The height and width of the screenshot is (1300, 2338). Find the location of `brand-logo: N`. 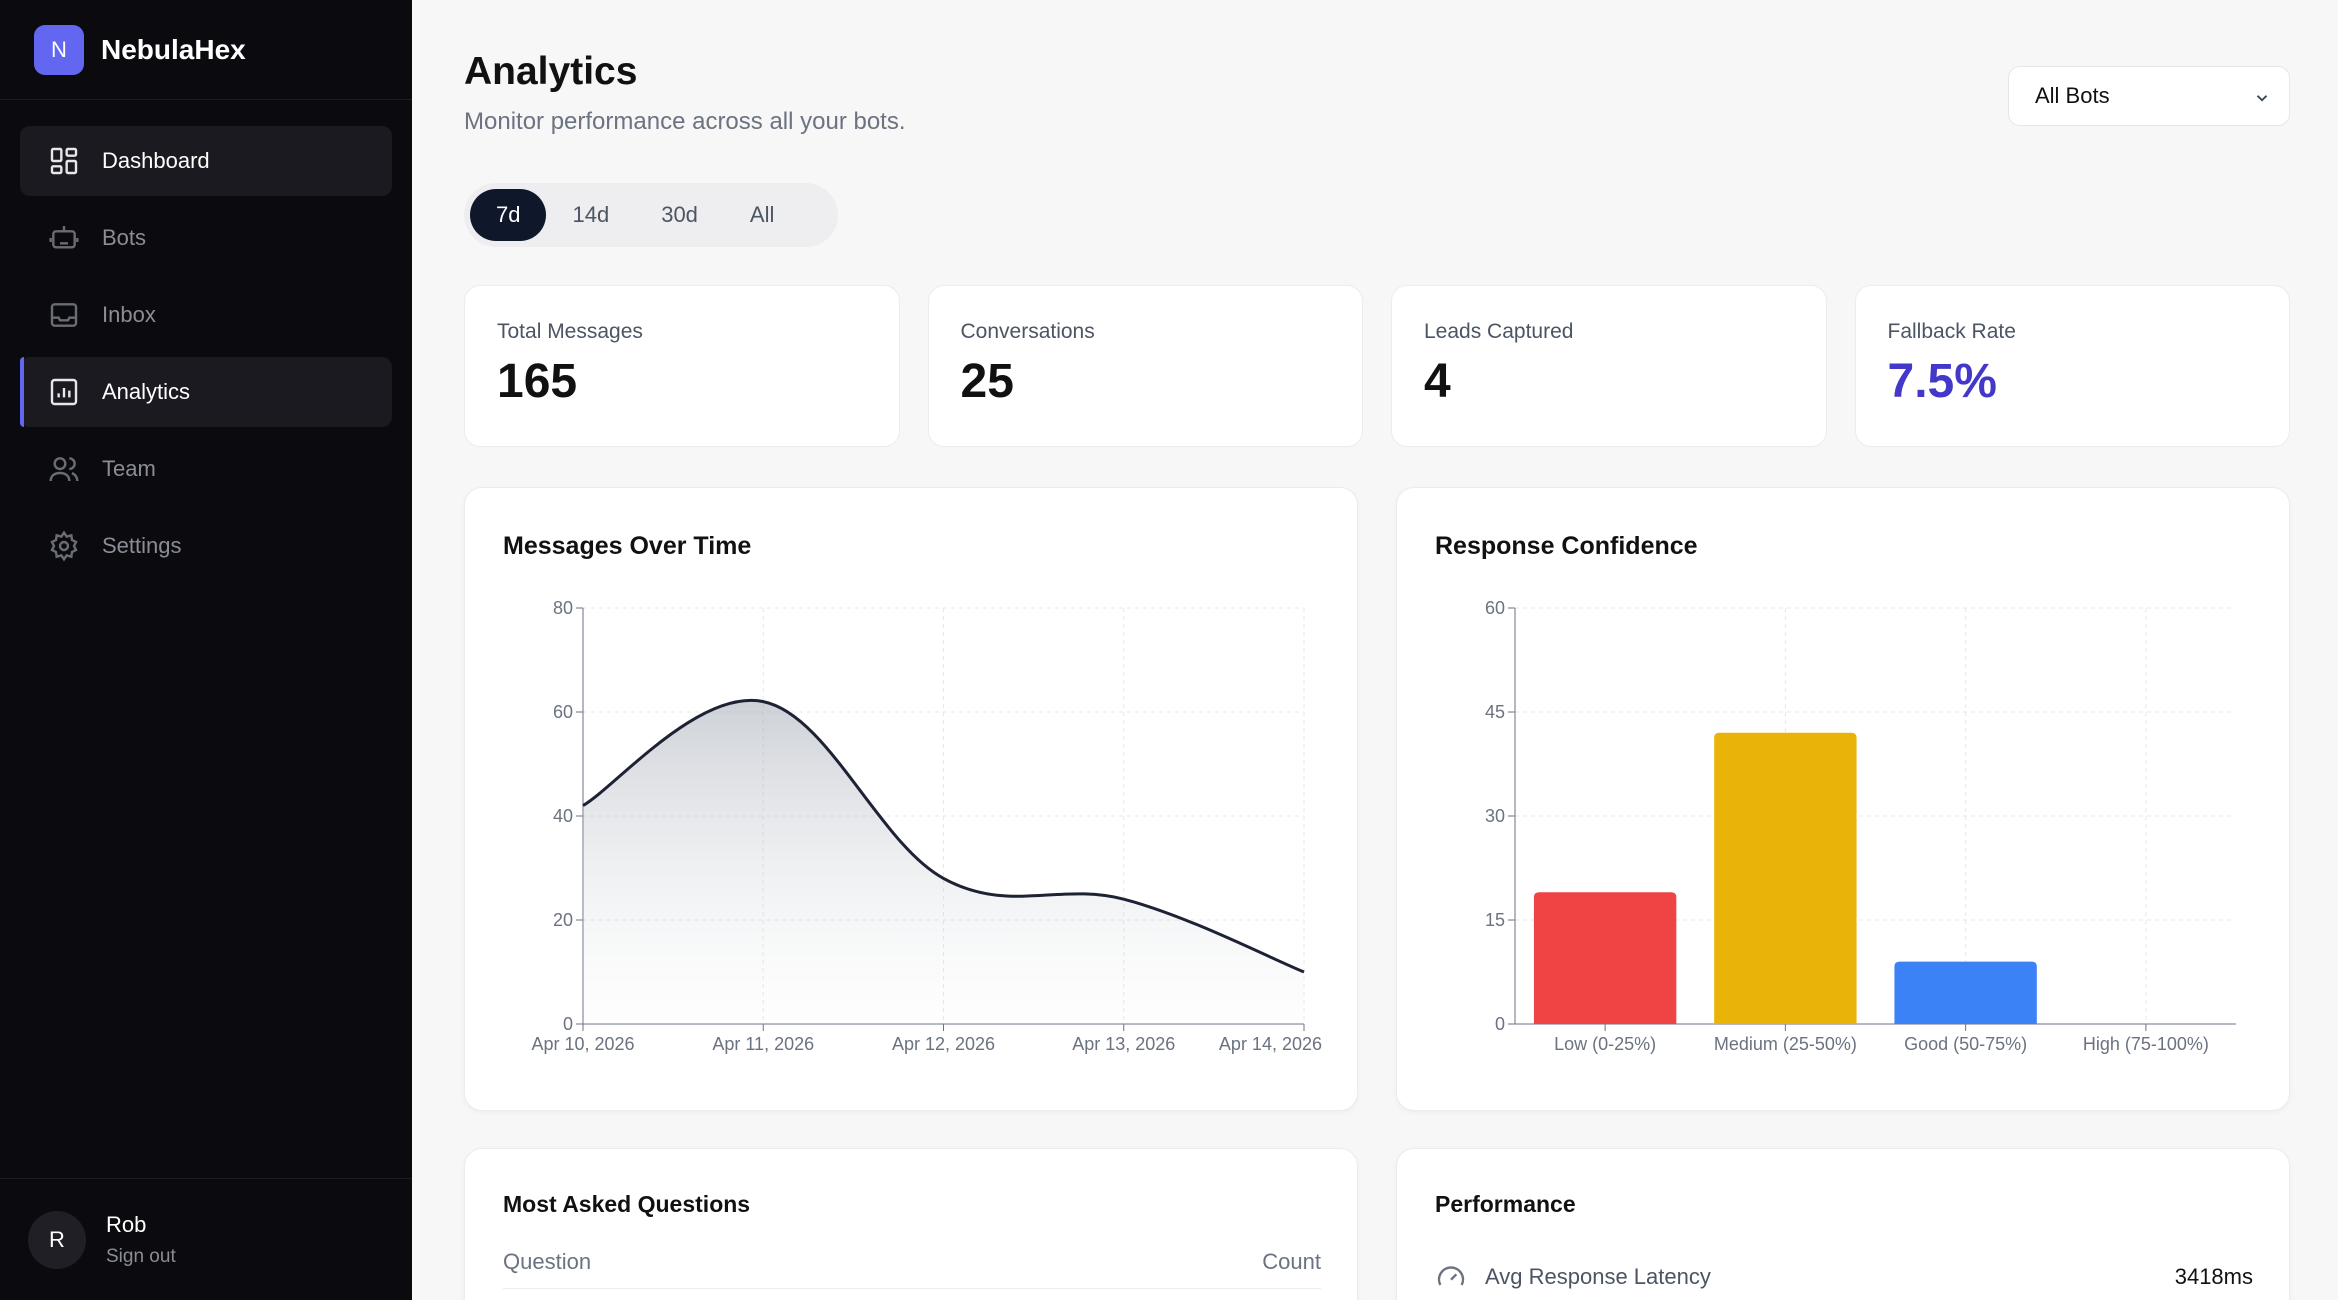

brand-logo: N is located at coordinates (59, 49).